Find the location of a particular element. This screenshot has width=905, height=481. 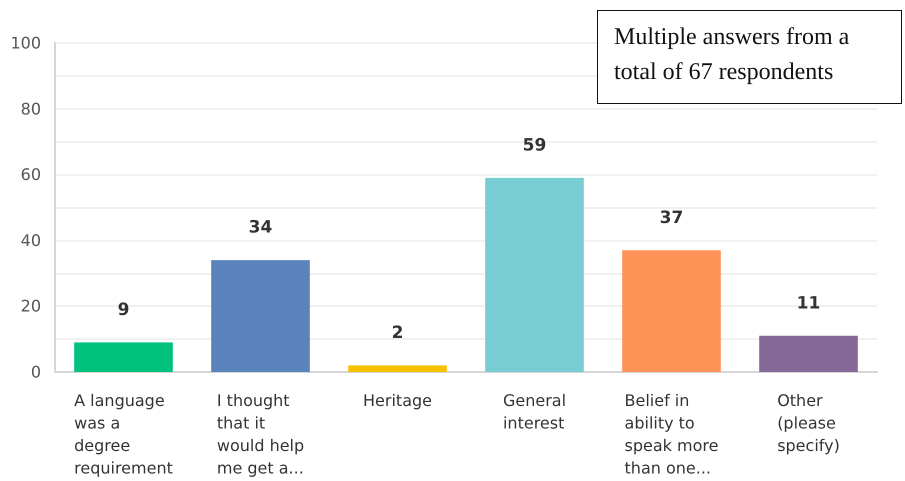

data-label: 11 is located at coordinates (808, 303).